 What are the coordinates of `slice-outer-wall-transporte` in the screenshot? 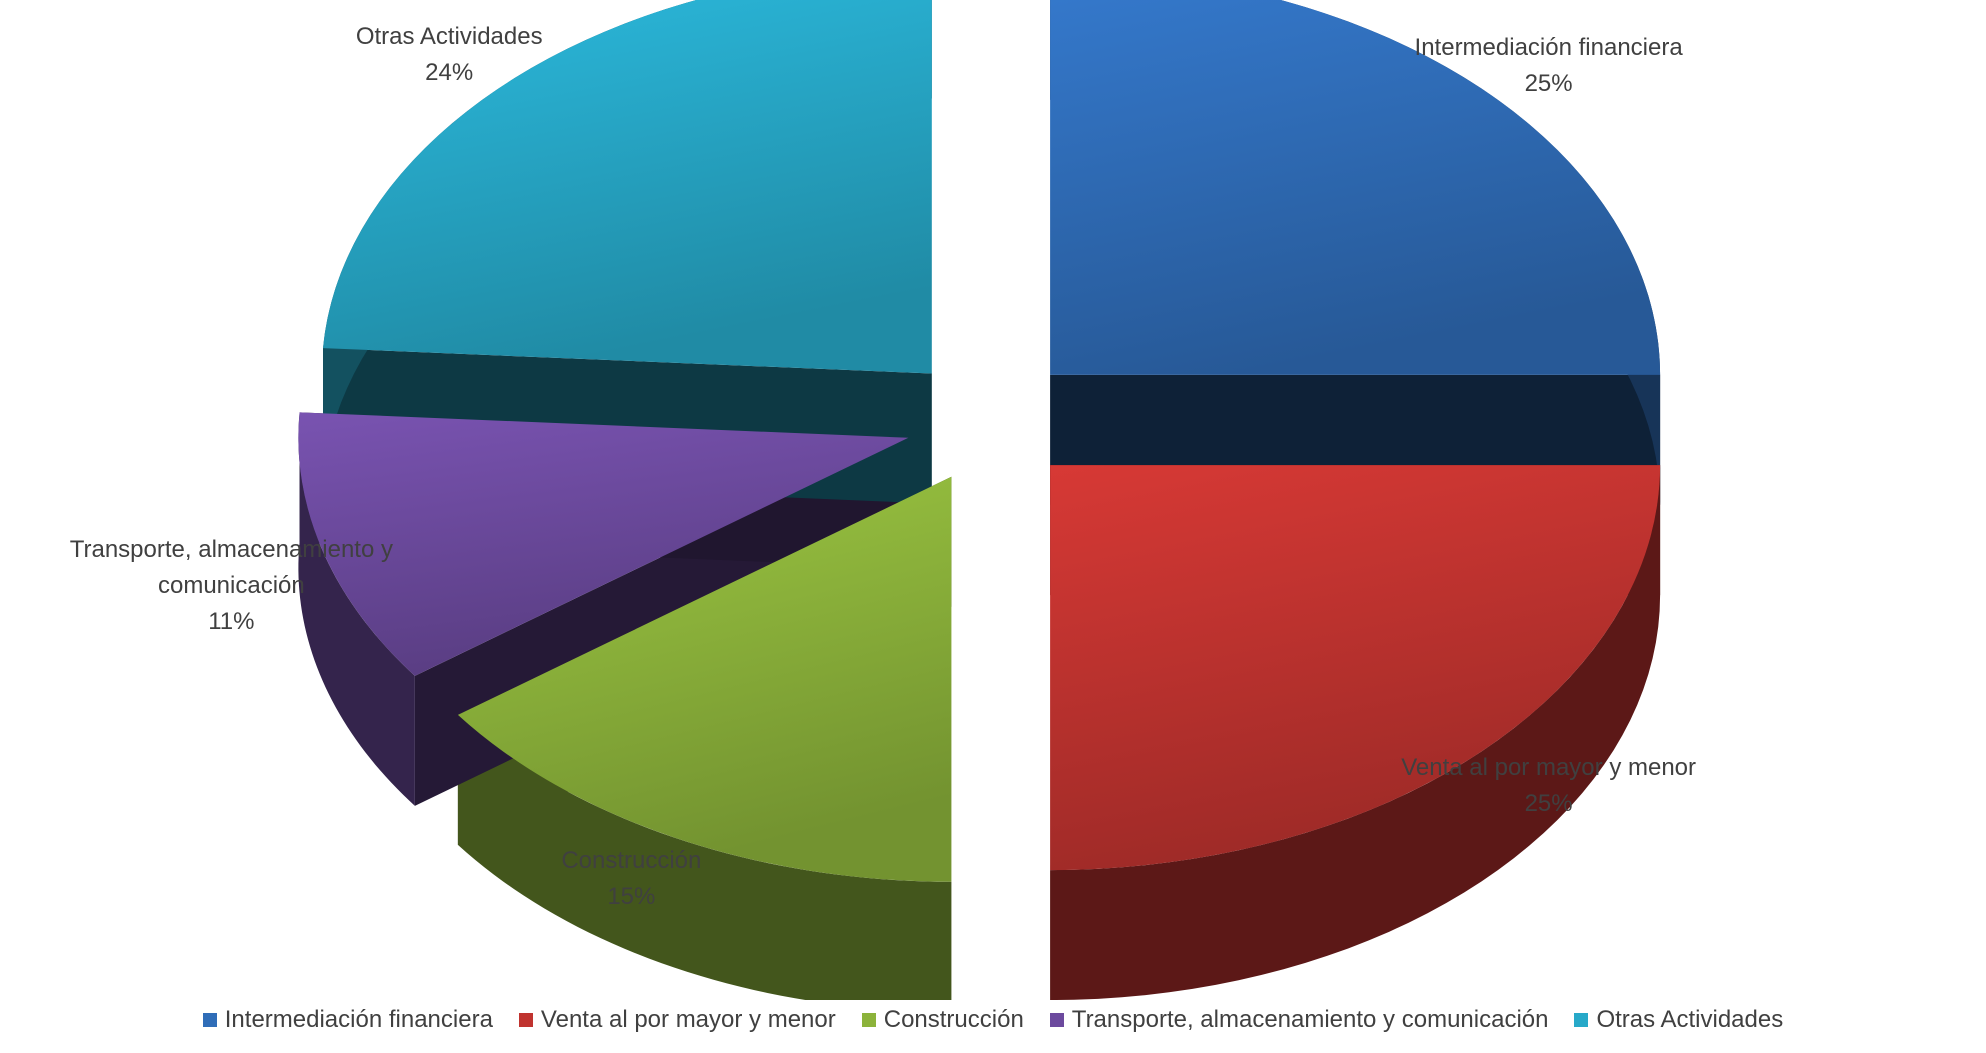 It's located at (356, 609).